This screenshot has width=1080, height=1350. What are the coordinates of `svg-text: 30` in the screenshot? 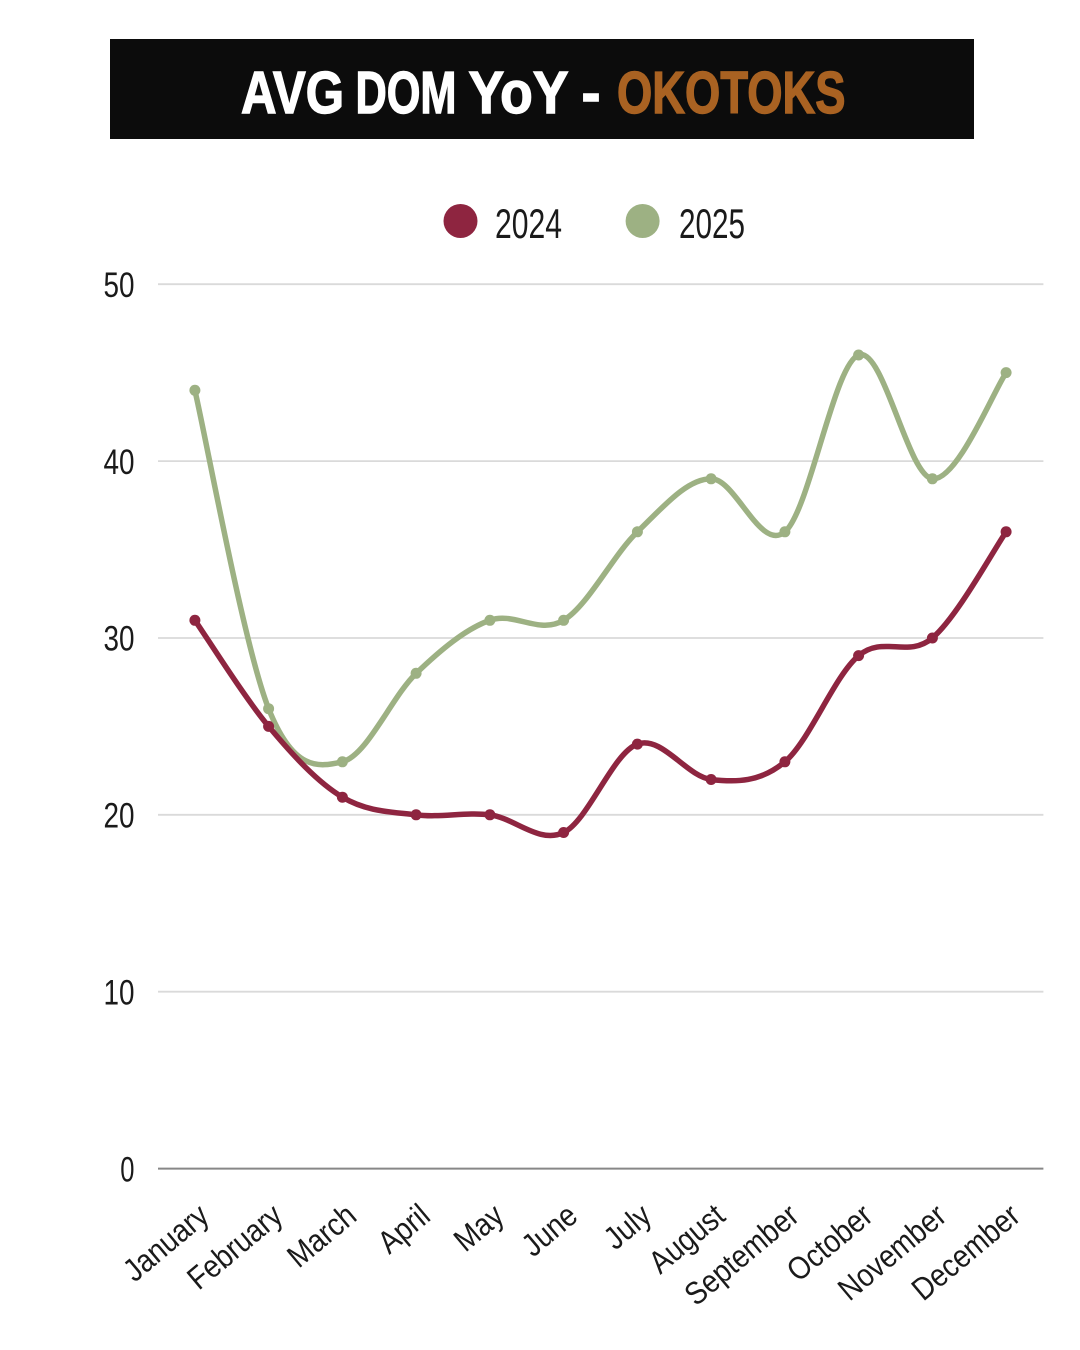 It's located at (119, 639).